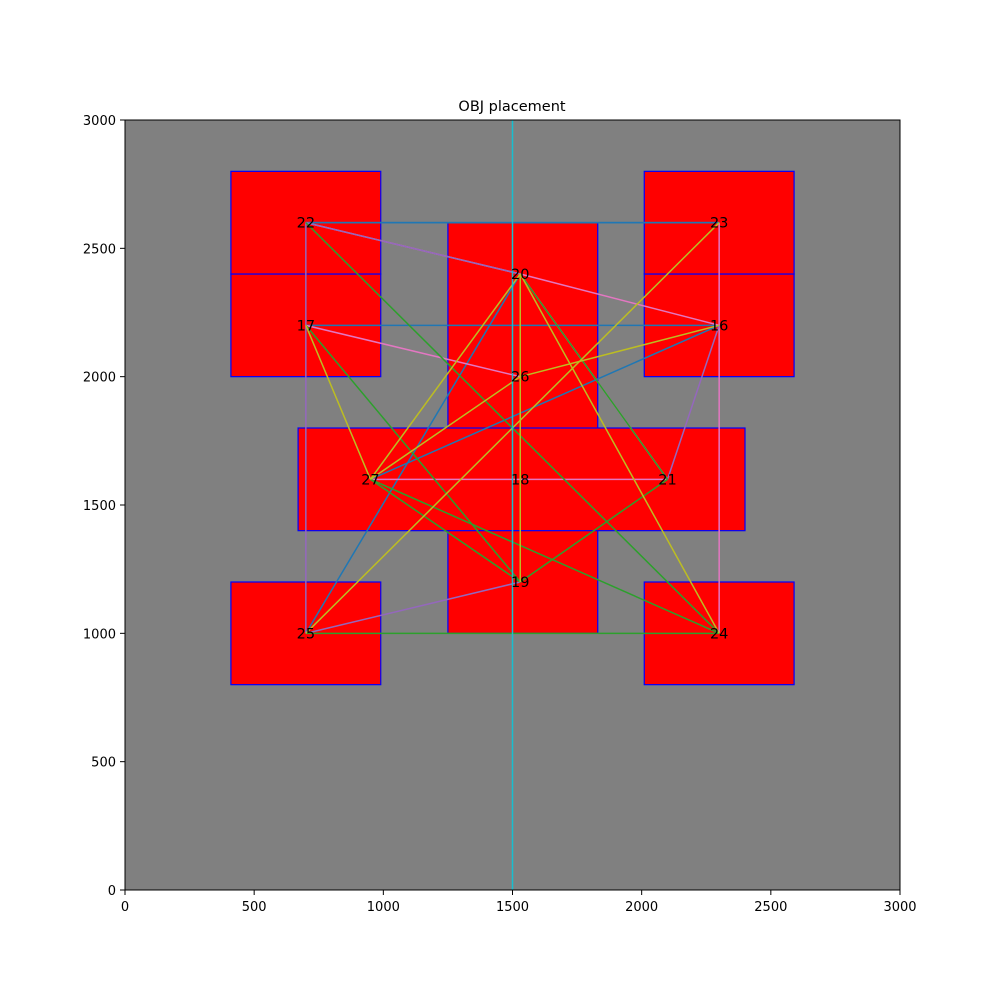  What do you see at coordinates (770, 907) in the screenshot?
I see `x-tick-label-2500: 2500` at bounding box center [770, 907].